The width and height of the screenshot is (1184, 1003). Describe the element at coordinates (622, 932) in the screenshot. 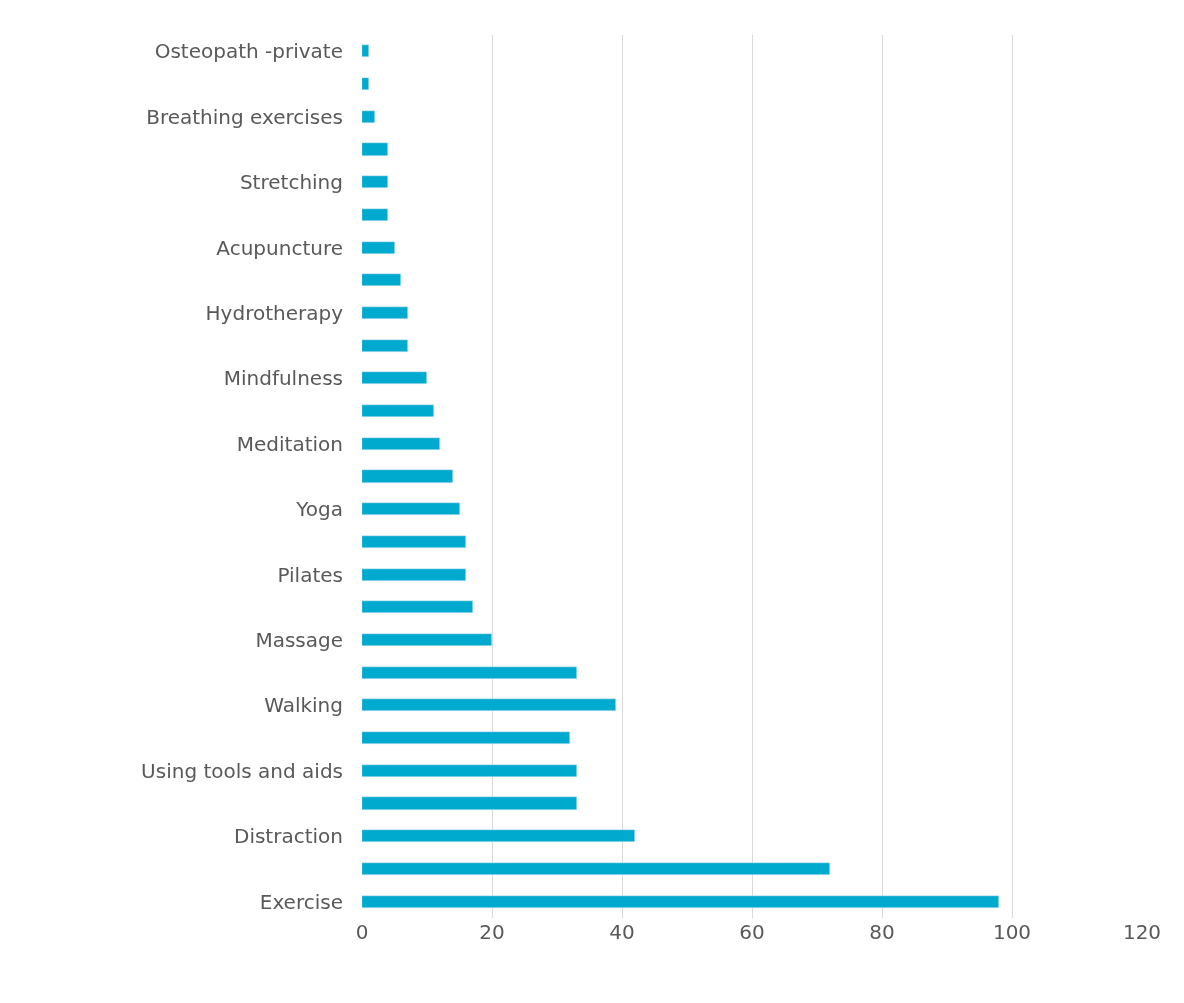

I see `x-tick-label: 40` at that location.